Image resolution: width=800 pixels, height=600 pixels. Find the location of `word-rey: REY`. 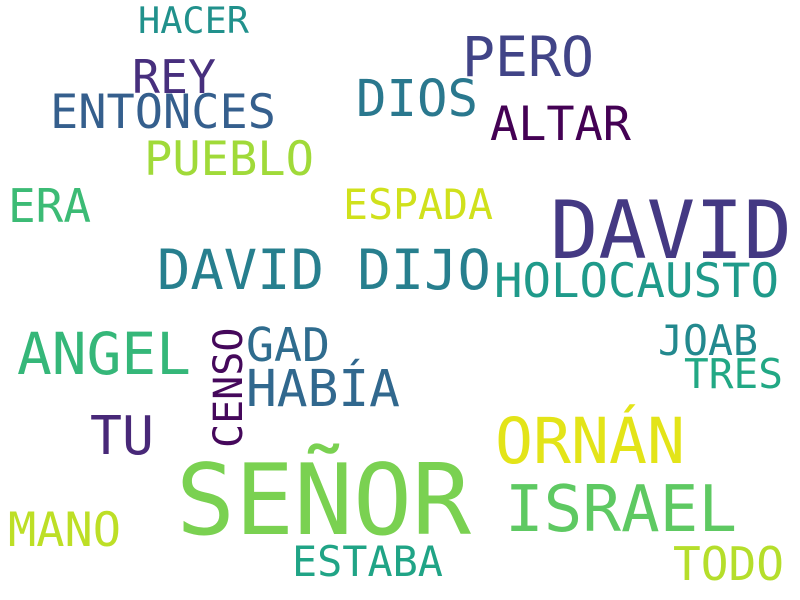

word-rey: REY is located at coordinates (174, 77).